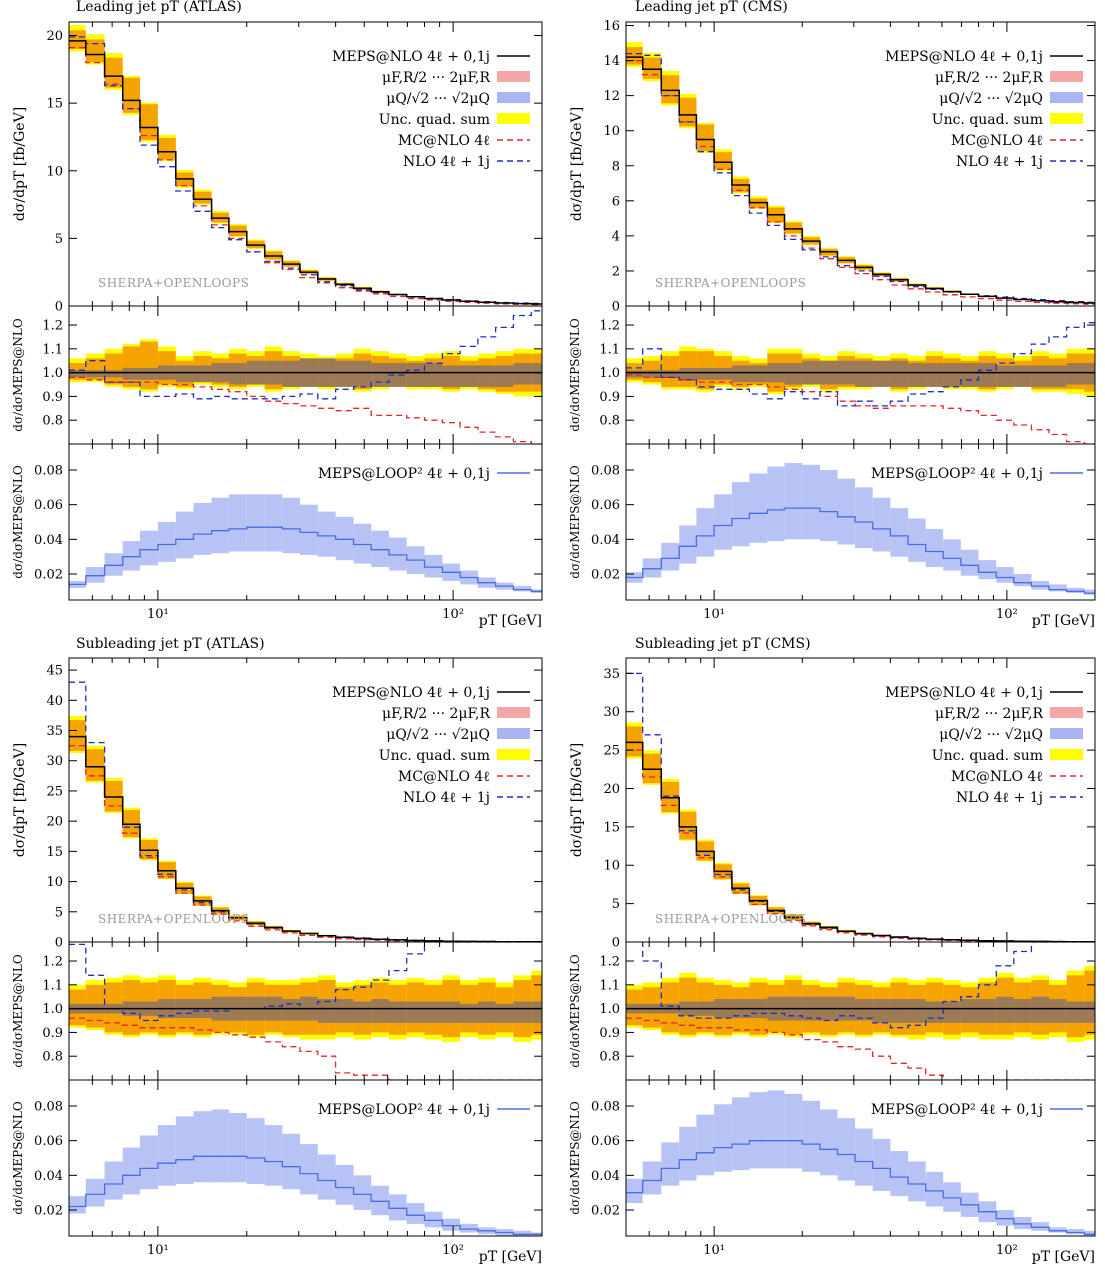  What do you see at coordinates (868, 985) in the screenshot?
I see `nlo1j-ratio-line` at bounding box center [868, 985].